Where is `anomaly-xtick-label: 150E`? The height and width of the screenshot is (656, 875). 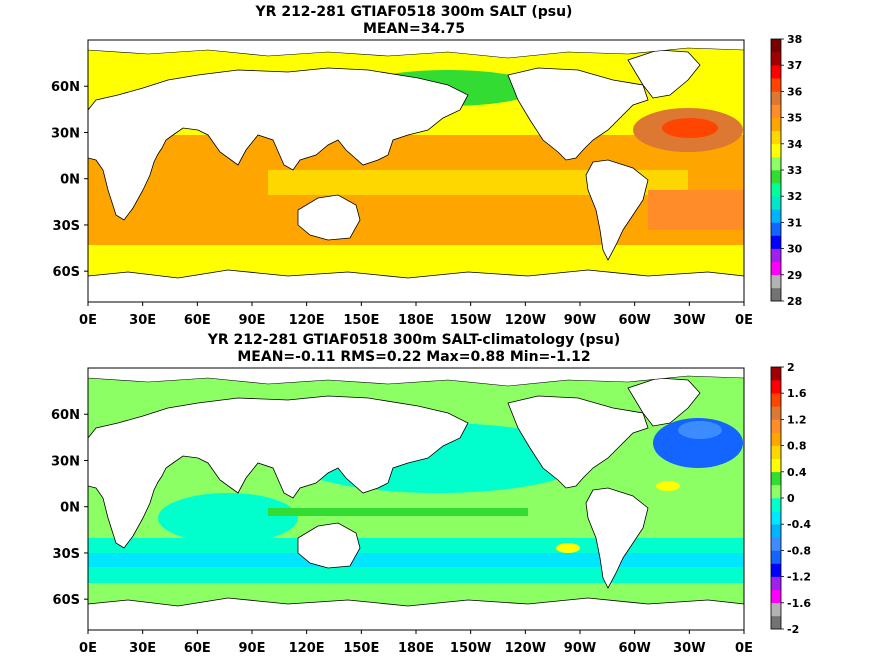 anomaly-xtick-label: 150E is located at coordinates (361, 648).